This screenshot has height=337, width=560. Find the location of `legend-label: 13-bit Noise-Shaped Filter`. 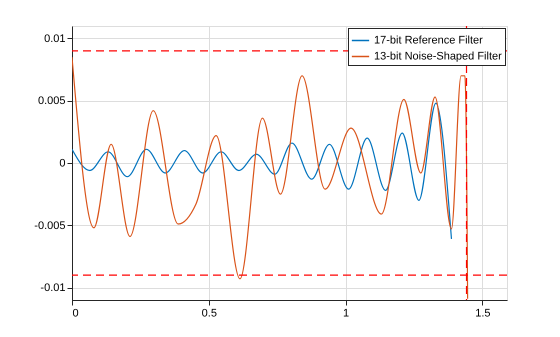

legend-label: 13-bit Noise-Shaped Filter is located at coordinates (438, 56).